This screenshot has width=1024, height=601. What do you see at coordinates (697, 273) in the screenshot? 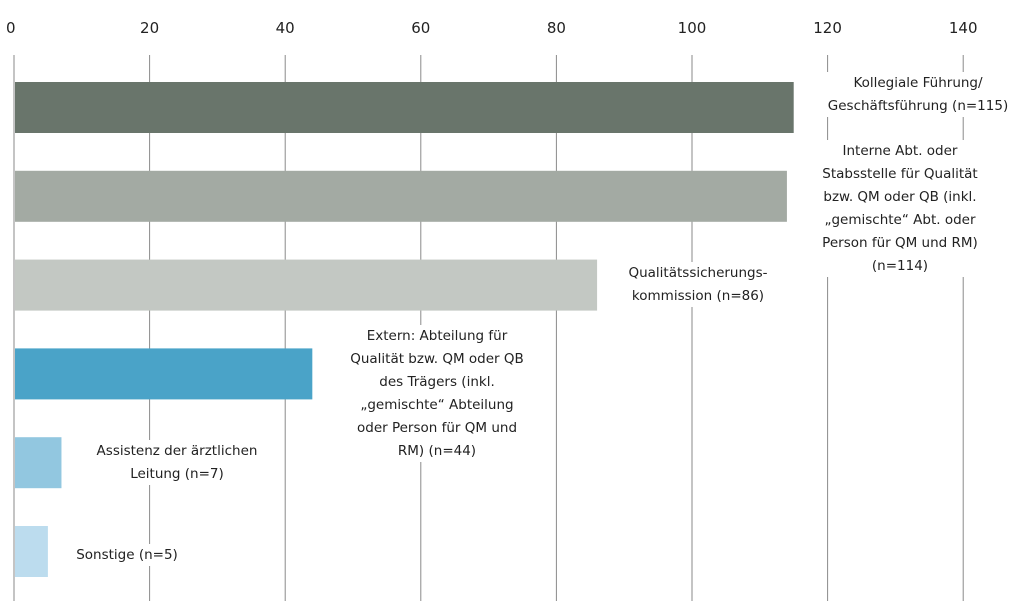
I see `bar-label-line: Qualitätssicherungs-` at bounding box center [697, 273].